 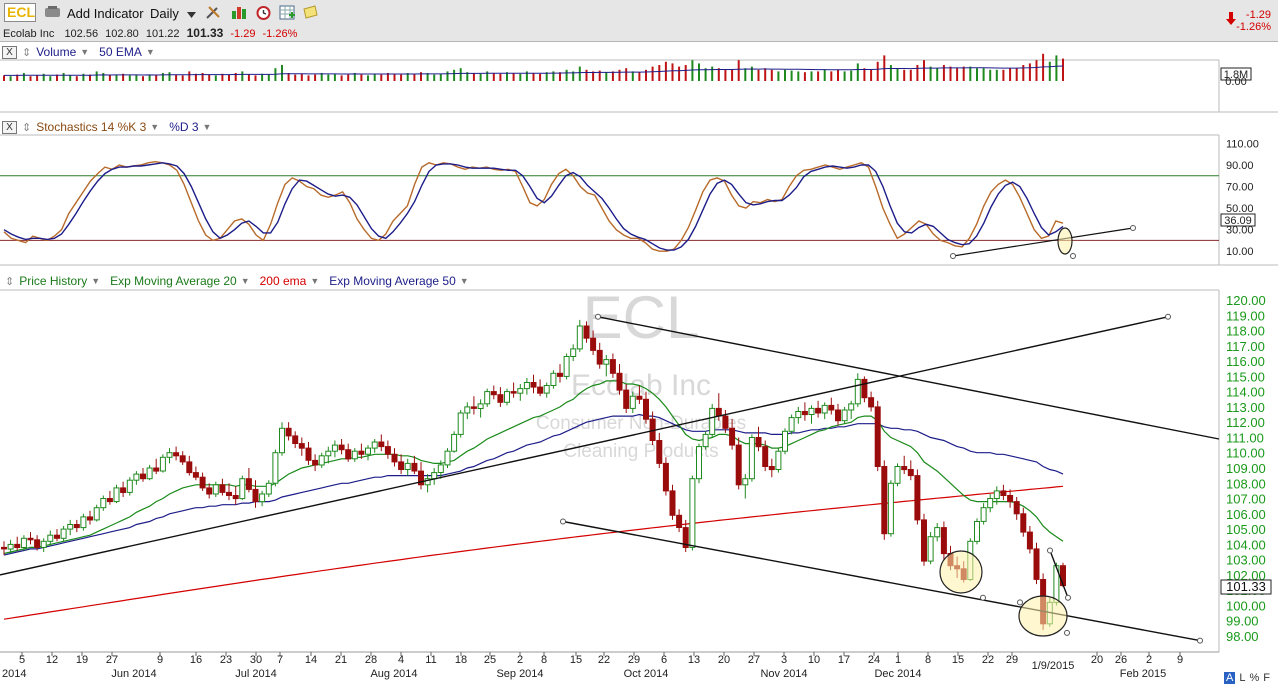 I want to click on x-tick-label: 29, so click(x=1012, y=660).